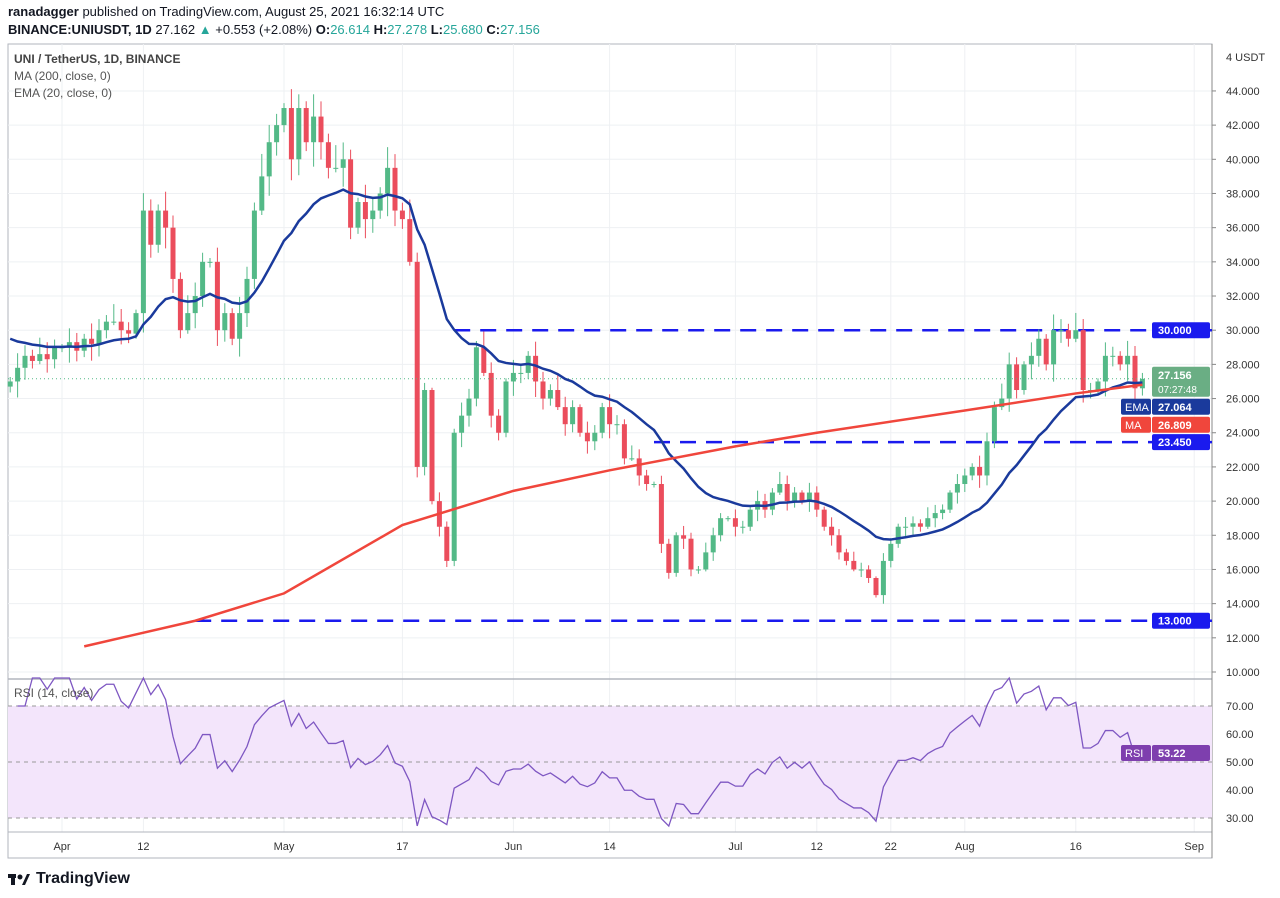  What do you see at coordinates (1136, 406) in the screenshot?
I see `ema-tag-bg` at bounding box center [1136, 406].